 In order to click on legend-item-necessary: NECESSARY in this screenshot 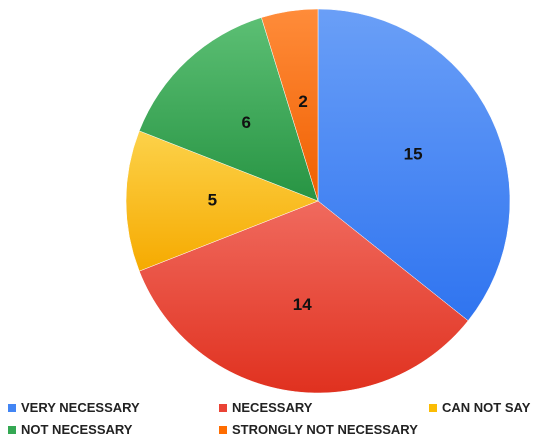, I will do `click(265, 407)`.